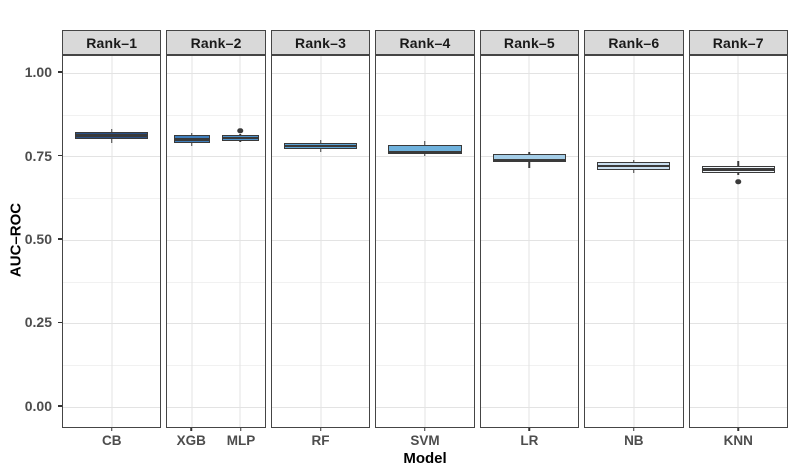 The height and width of the screenshot is (476, 793). I want to click on y-tick-label: 1.00, so click(38, 72).